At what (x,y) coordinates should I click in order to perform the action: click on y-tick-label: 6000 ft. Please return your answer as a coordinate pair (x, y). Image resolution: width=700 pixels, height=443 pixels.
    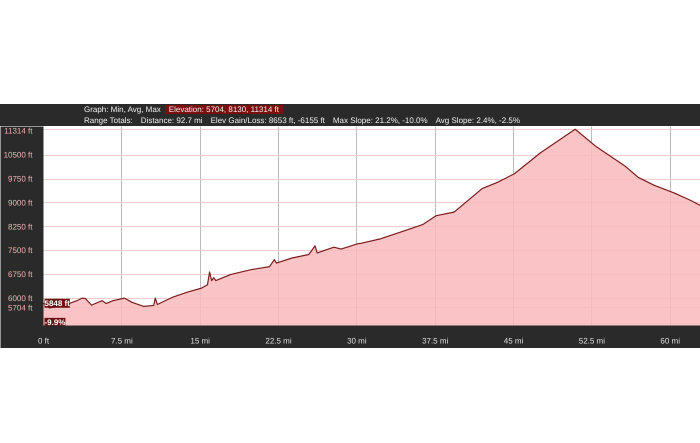
    Looking at the image, I should click on (21, 298).